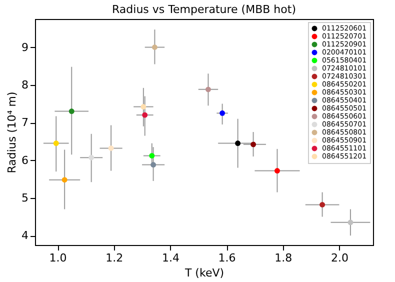 This screenshot has height=282, width=395. I want to click on x-axis-title: T (keV), so click(204, 273).